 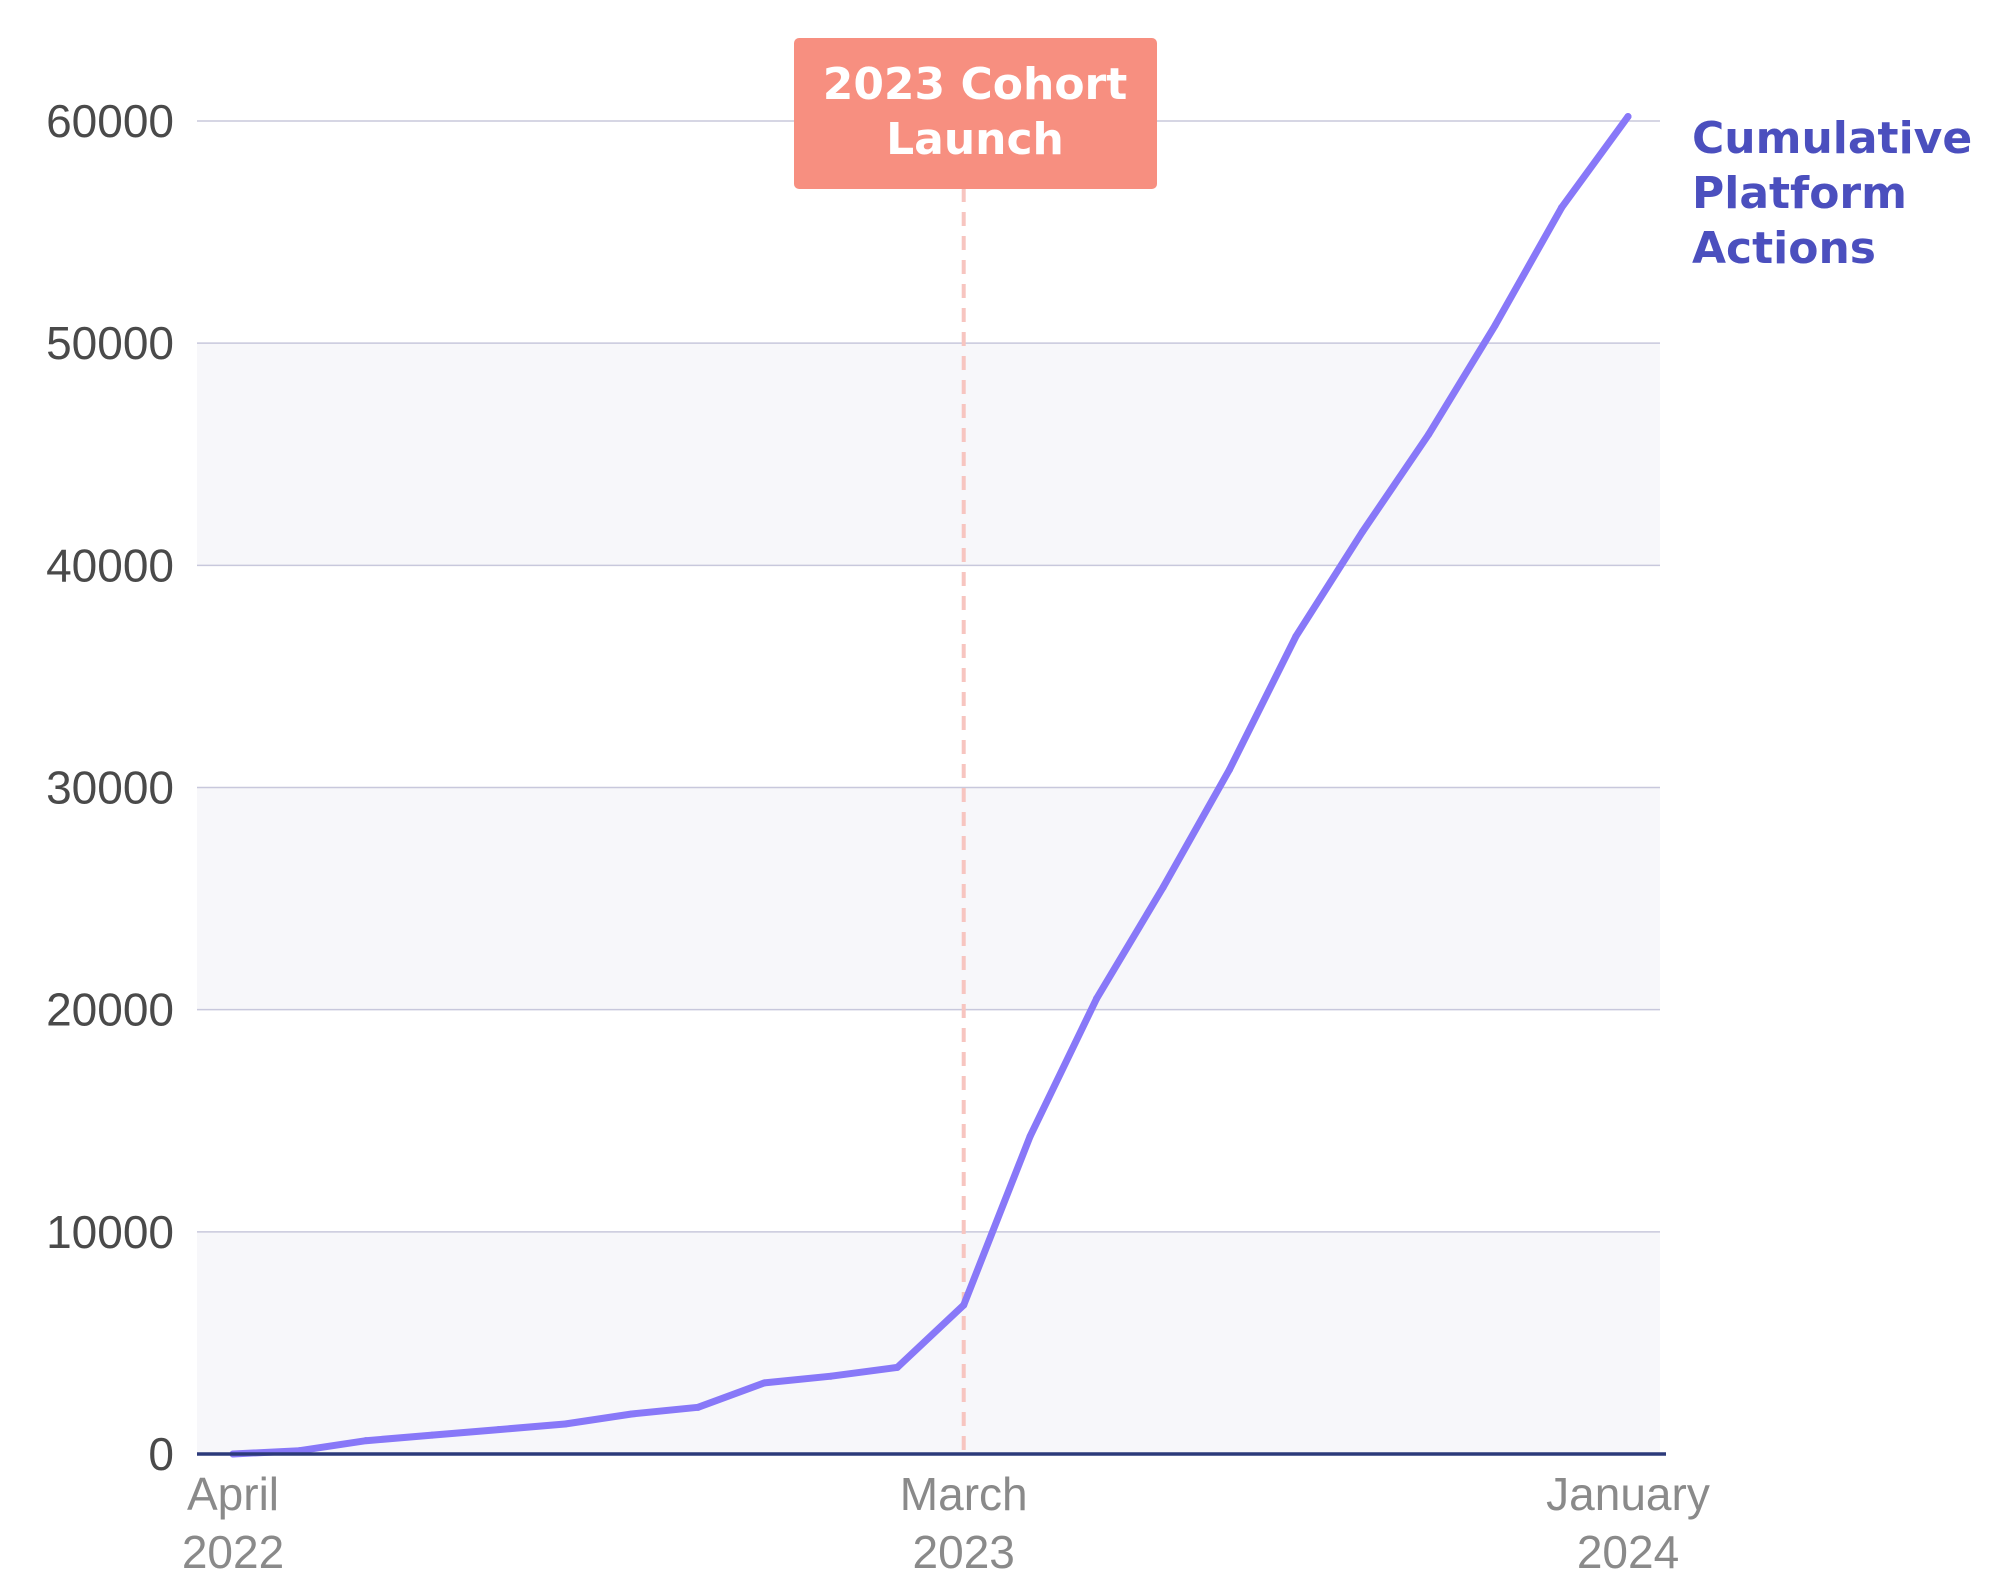 I want to click on x-tick-label: 2023, so click(x=964, y=1552).